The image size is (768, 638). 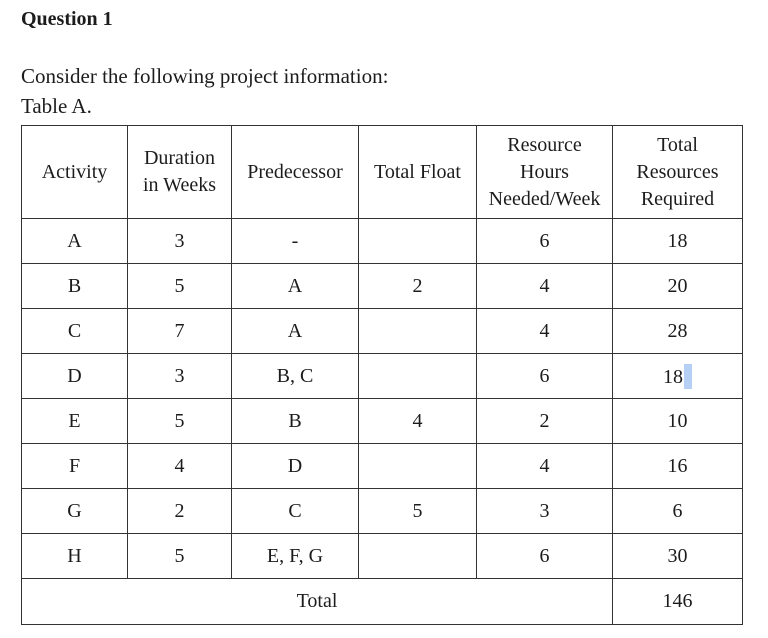 What do you see at coordinates (317, 601) in the screenshot?
I see `total-label-cell: Total` at bounding box center [317, 601].